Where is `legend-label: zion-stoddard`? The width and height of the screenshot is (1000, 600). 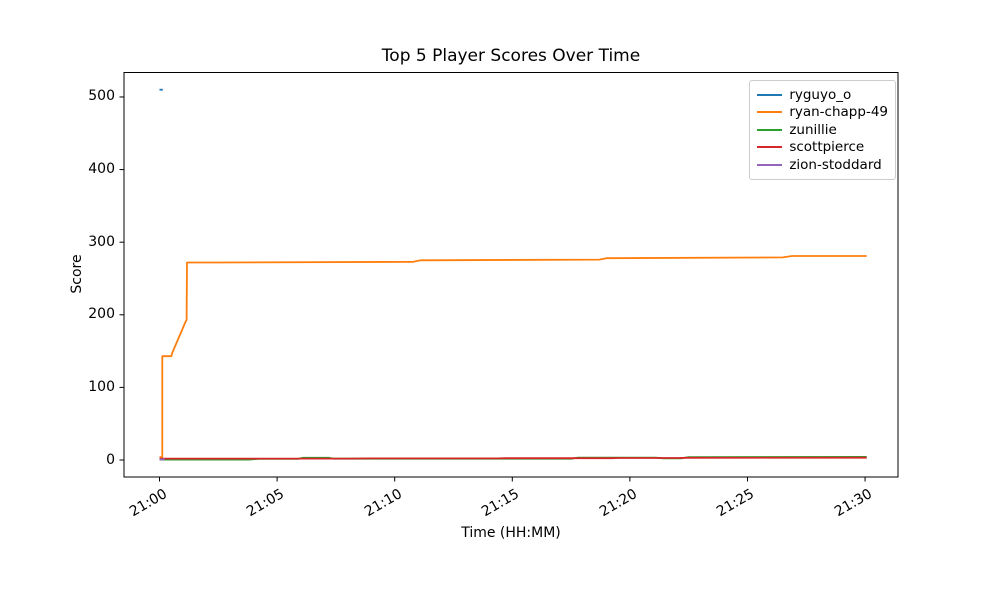
legend-label: zion-stoddard is located at coordinates (835, 164).